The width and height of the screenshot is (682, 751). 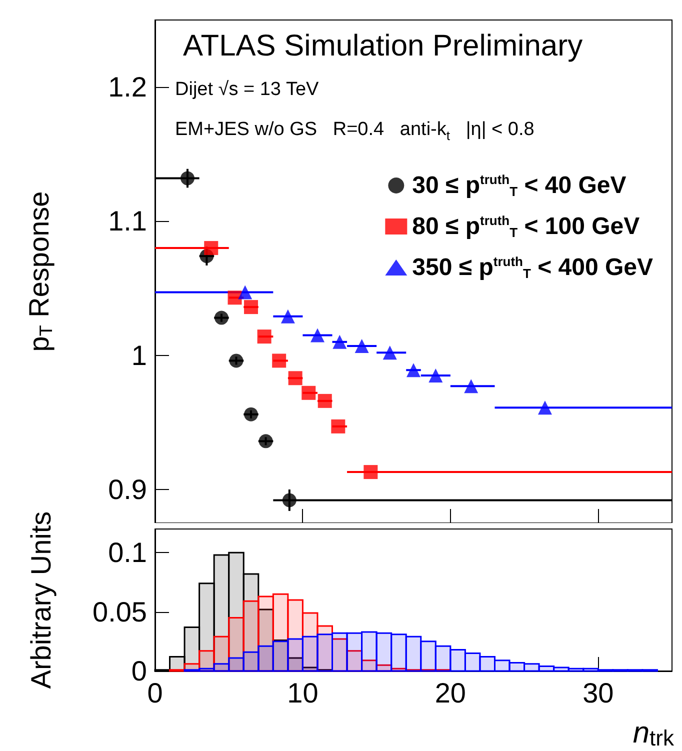 I want to click on y-tick-label: 0.9, so click(x=127, y=489).